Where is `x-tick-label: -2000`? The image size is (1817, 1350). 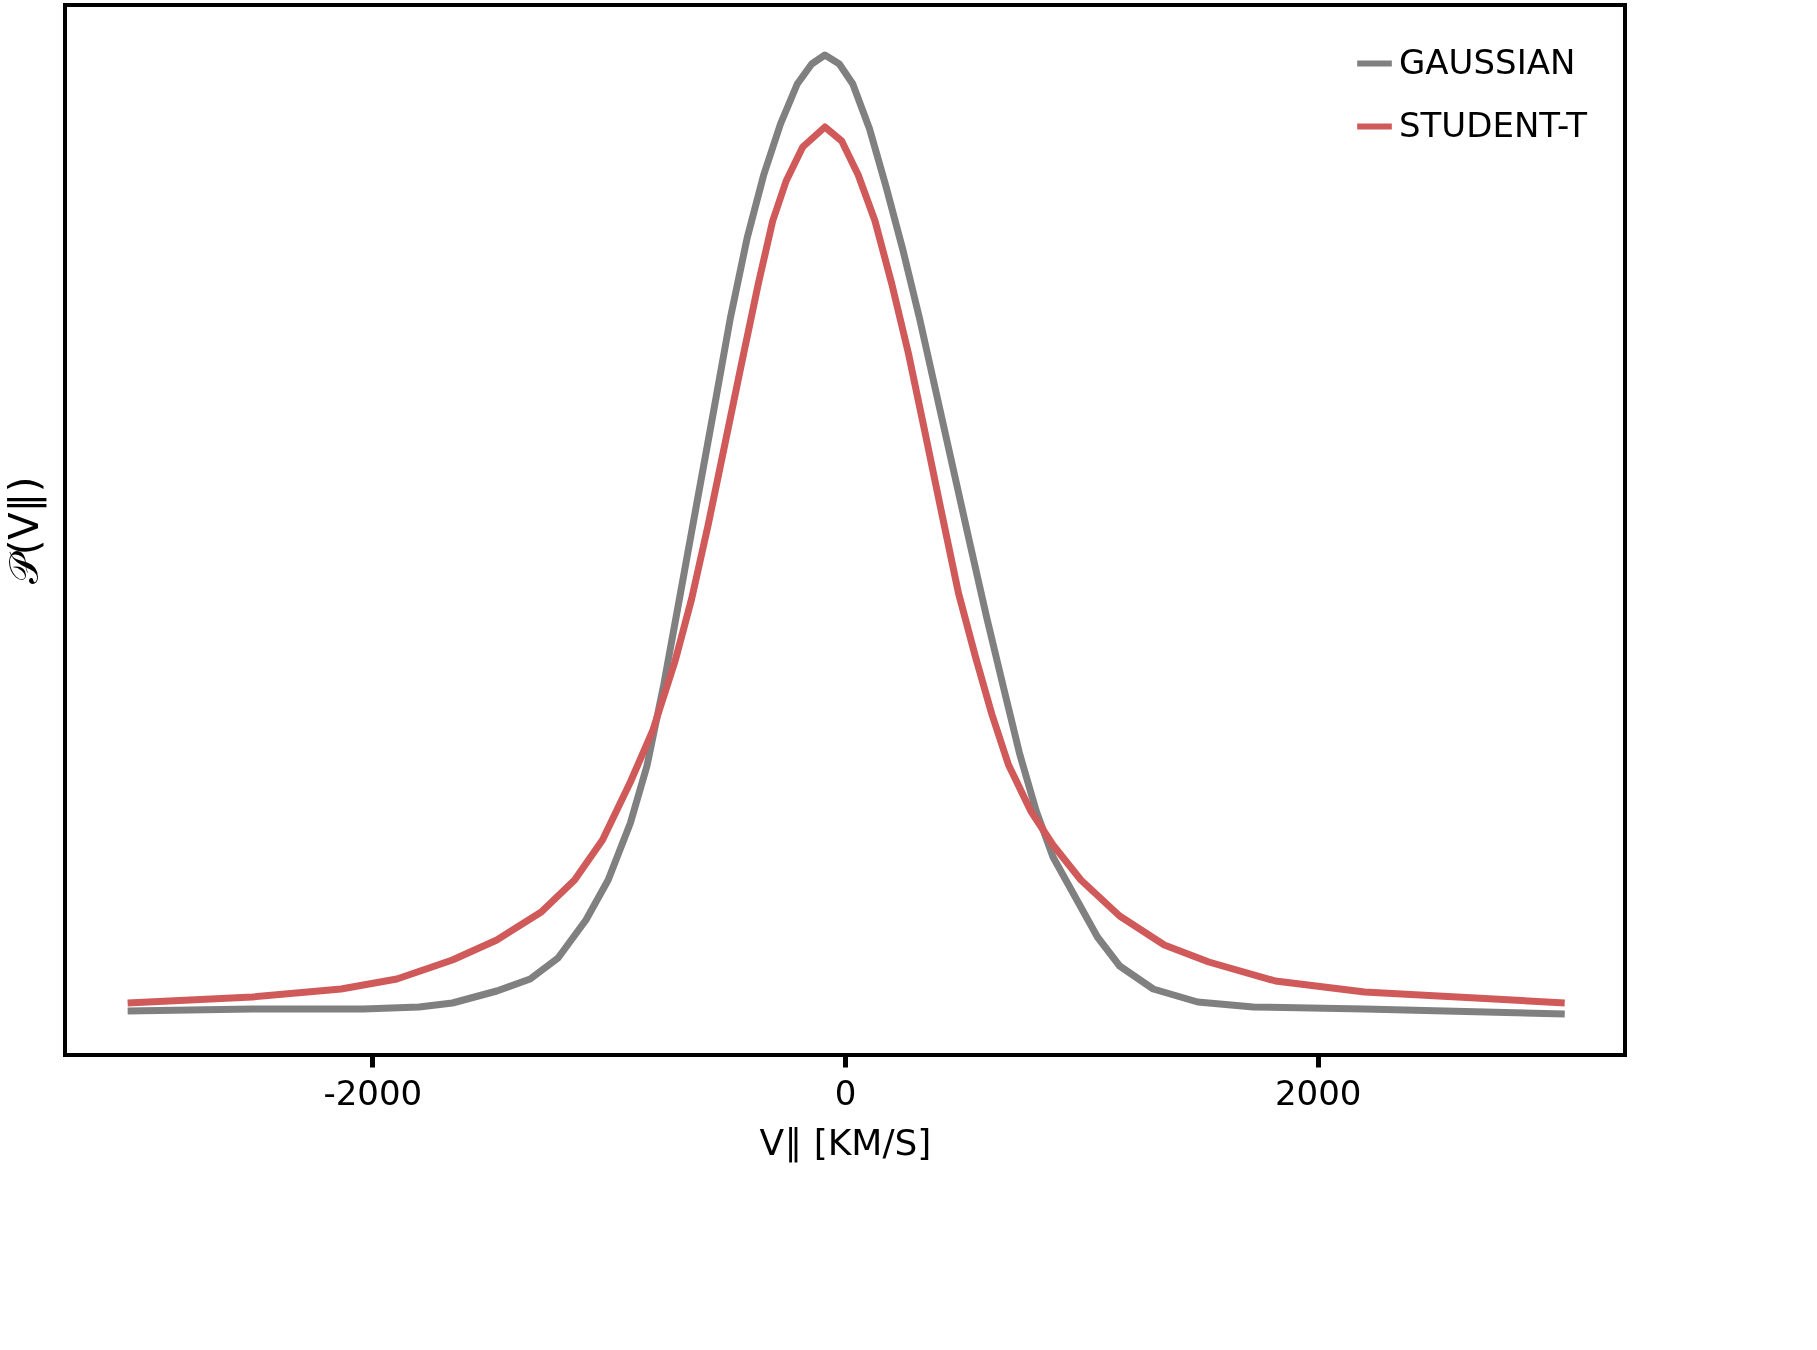 x-tick-label: -2000 is located at coordinates (373, 1092).